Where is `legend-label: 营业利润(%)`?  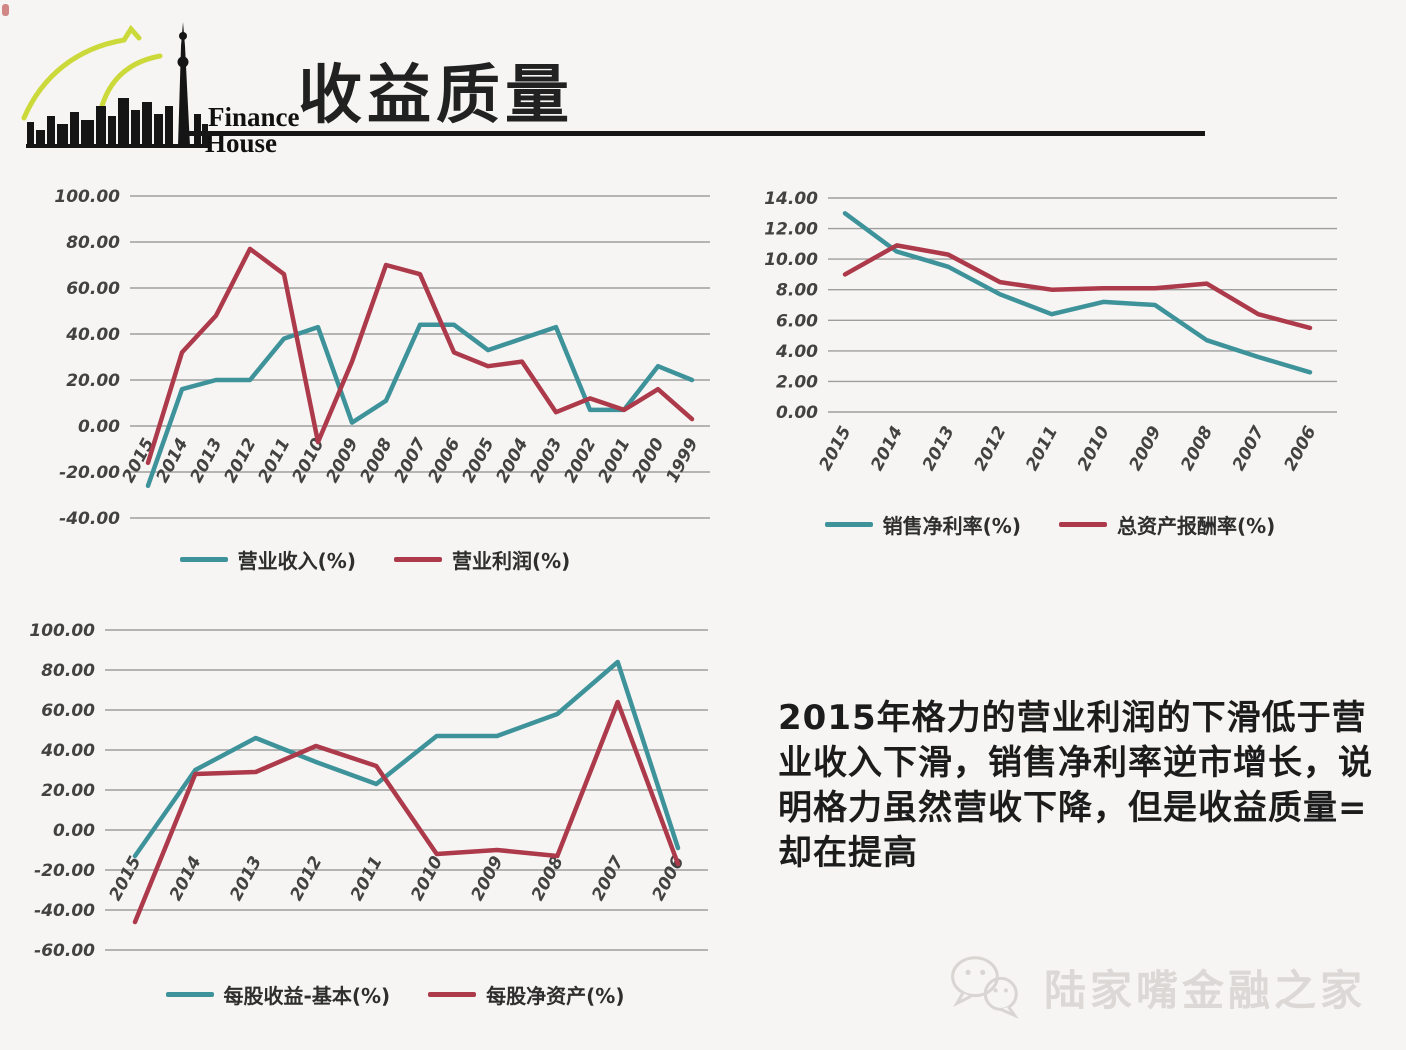
legend-label: 营业利润(%) is located at coordinates (511, 561).